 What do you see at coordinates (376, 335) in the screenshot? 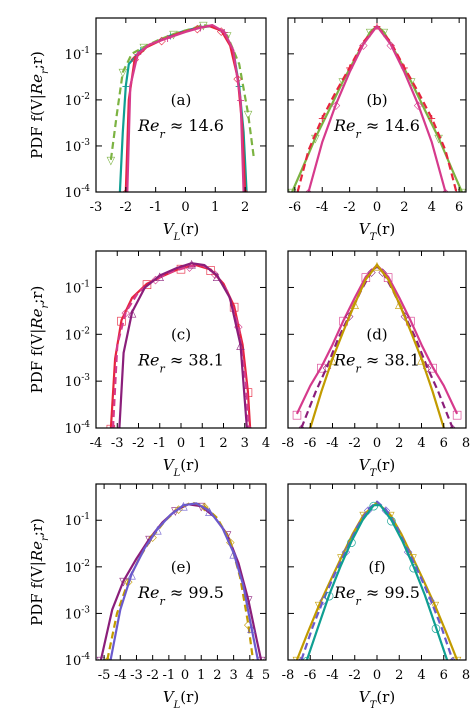
I see `panel-label: (d)` at bounding box center [376, 335].